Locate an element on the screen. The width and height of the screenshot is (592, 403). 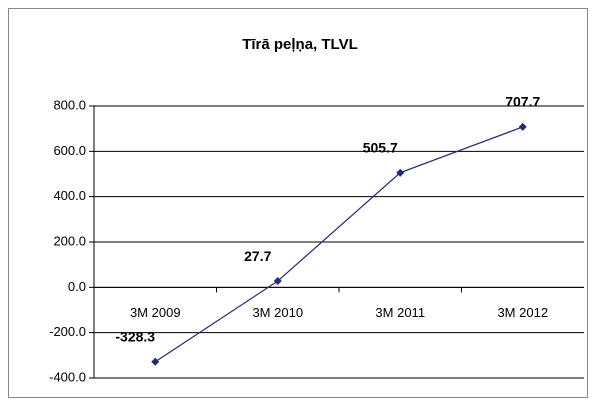
y-tick-label: 800.0 is located at coordinates (69, 104).